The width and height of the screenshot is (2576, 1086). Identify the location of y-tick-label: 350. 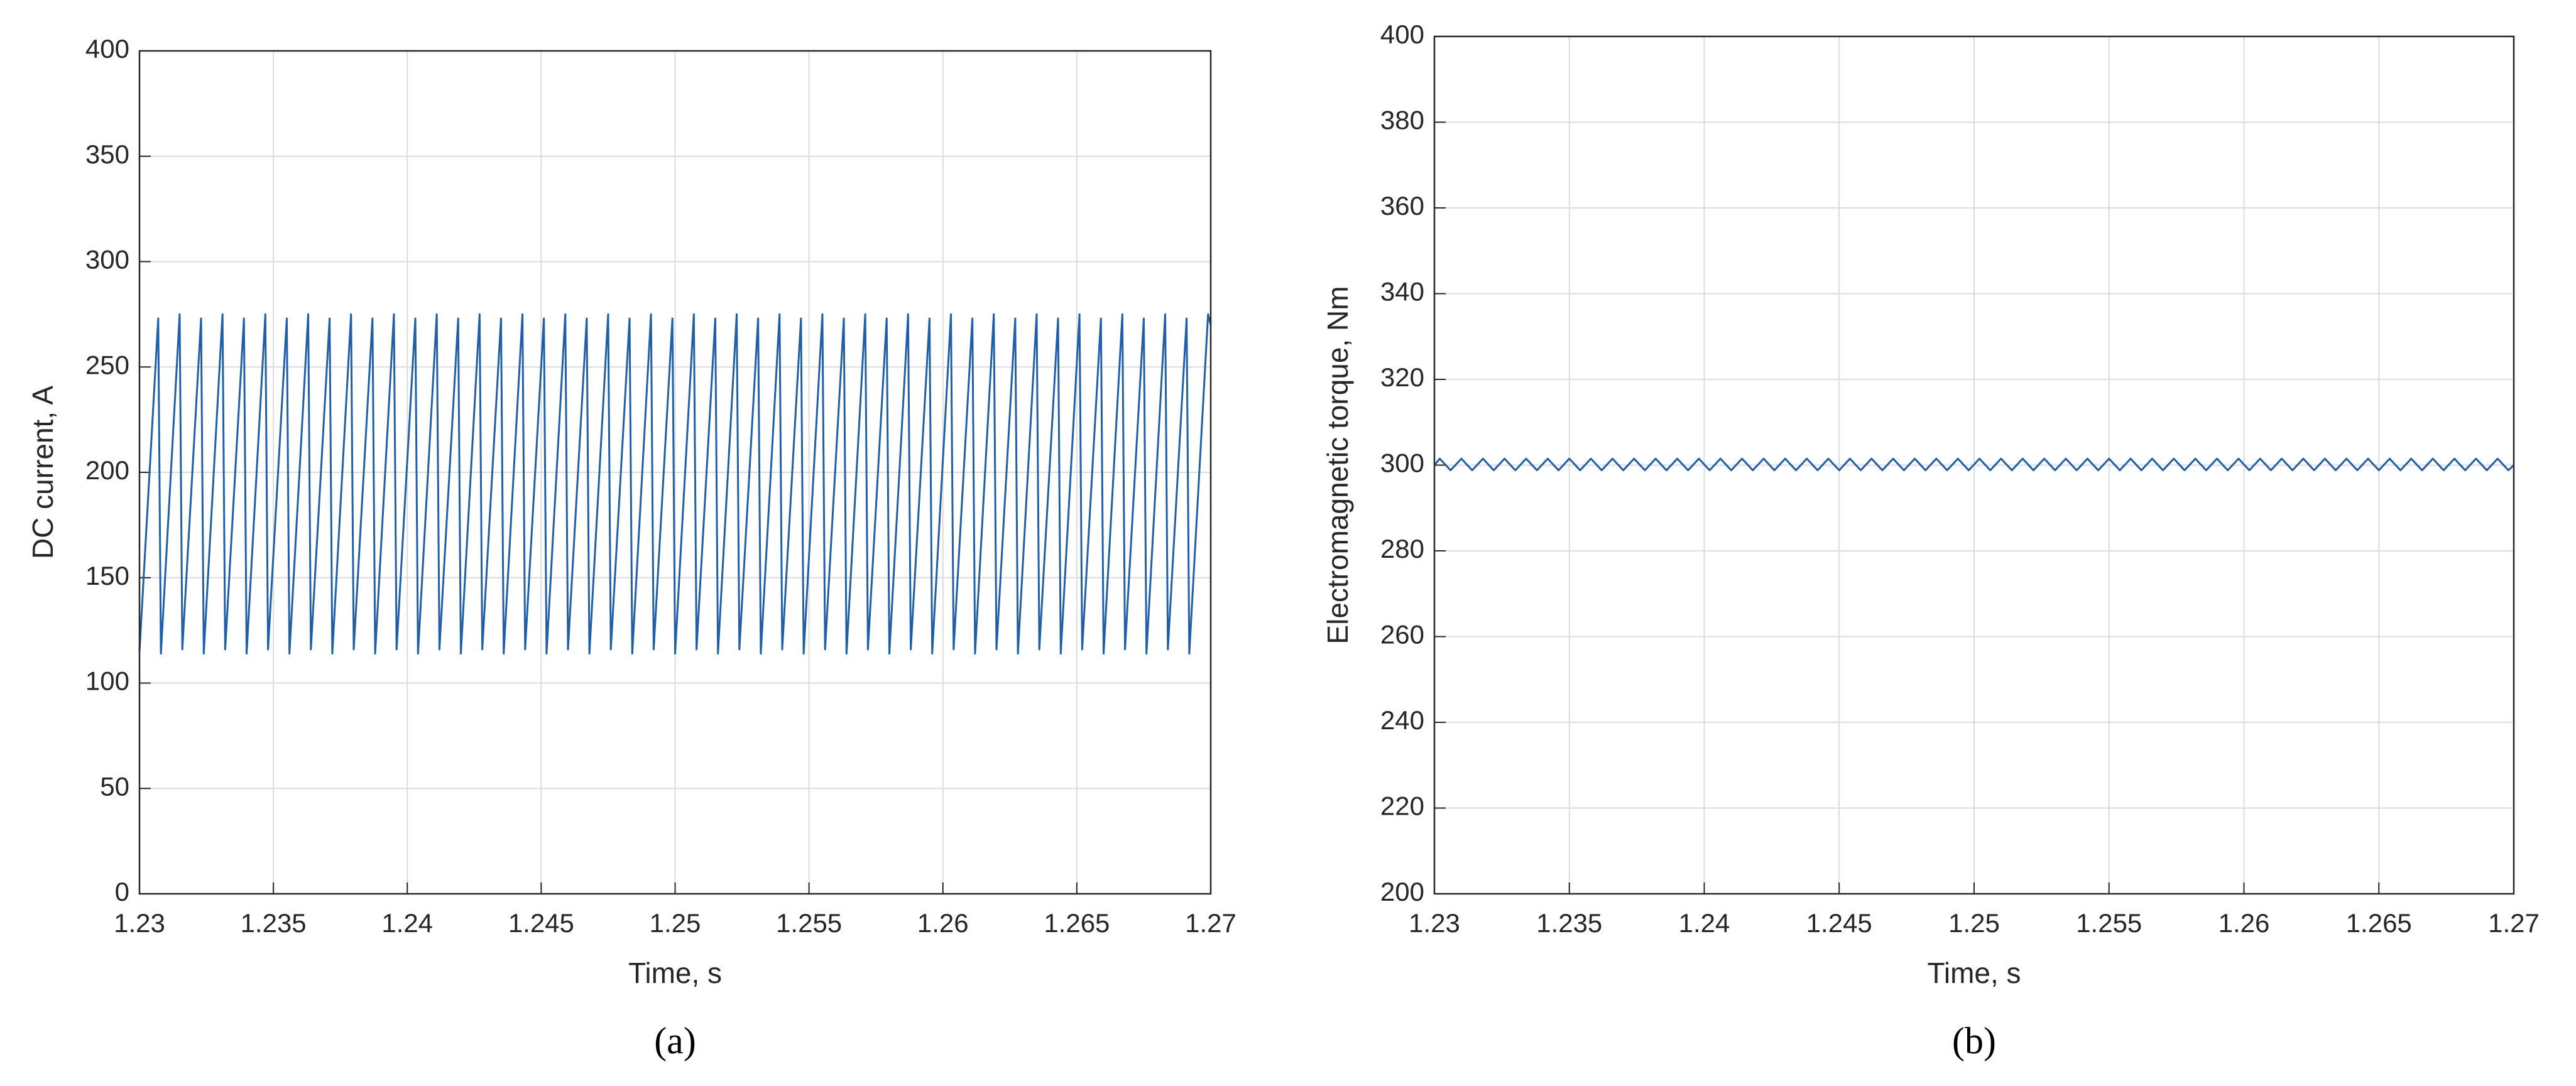
(107, 154).